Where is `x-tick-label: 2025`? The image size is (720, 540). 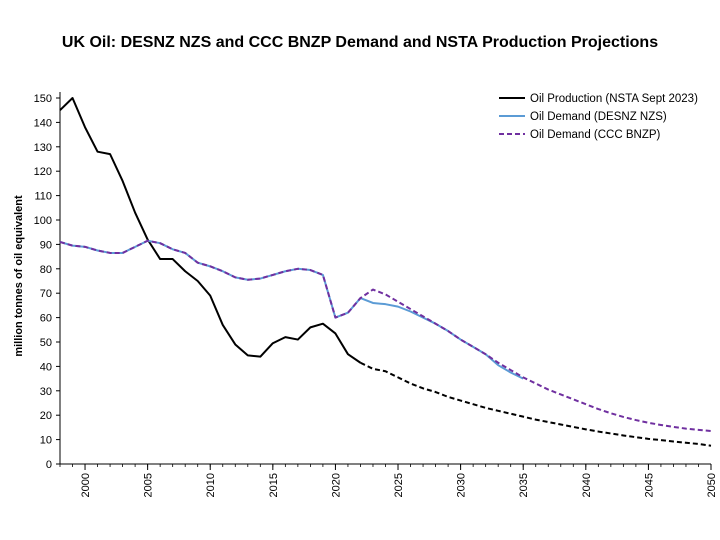 x-tick-label: 2025 is located at coordinates (399, 485).